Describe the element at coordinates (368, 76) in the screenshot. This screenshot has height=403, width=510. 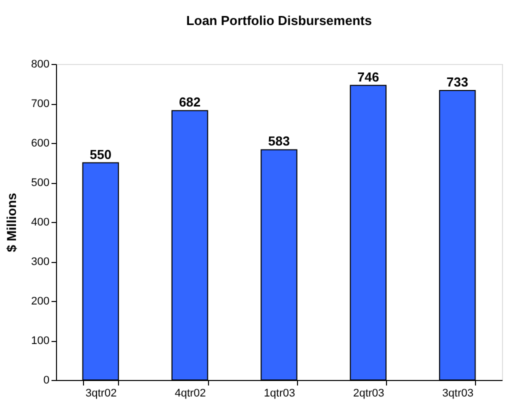
I see `data-label: 746` at that location.